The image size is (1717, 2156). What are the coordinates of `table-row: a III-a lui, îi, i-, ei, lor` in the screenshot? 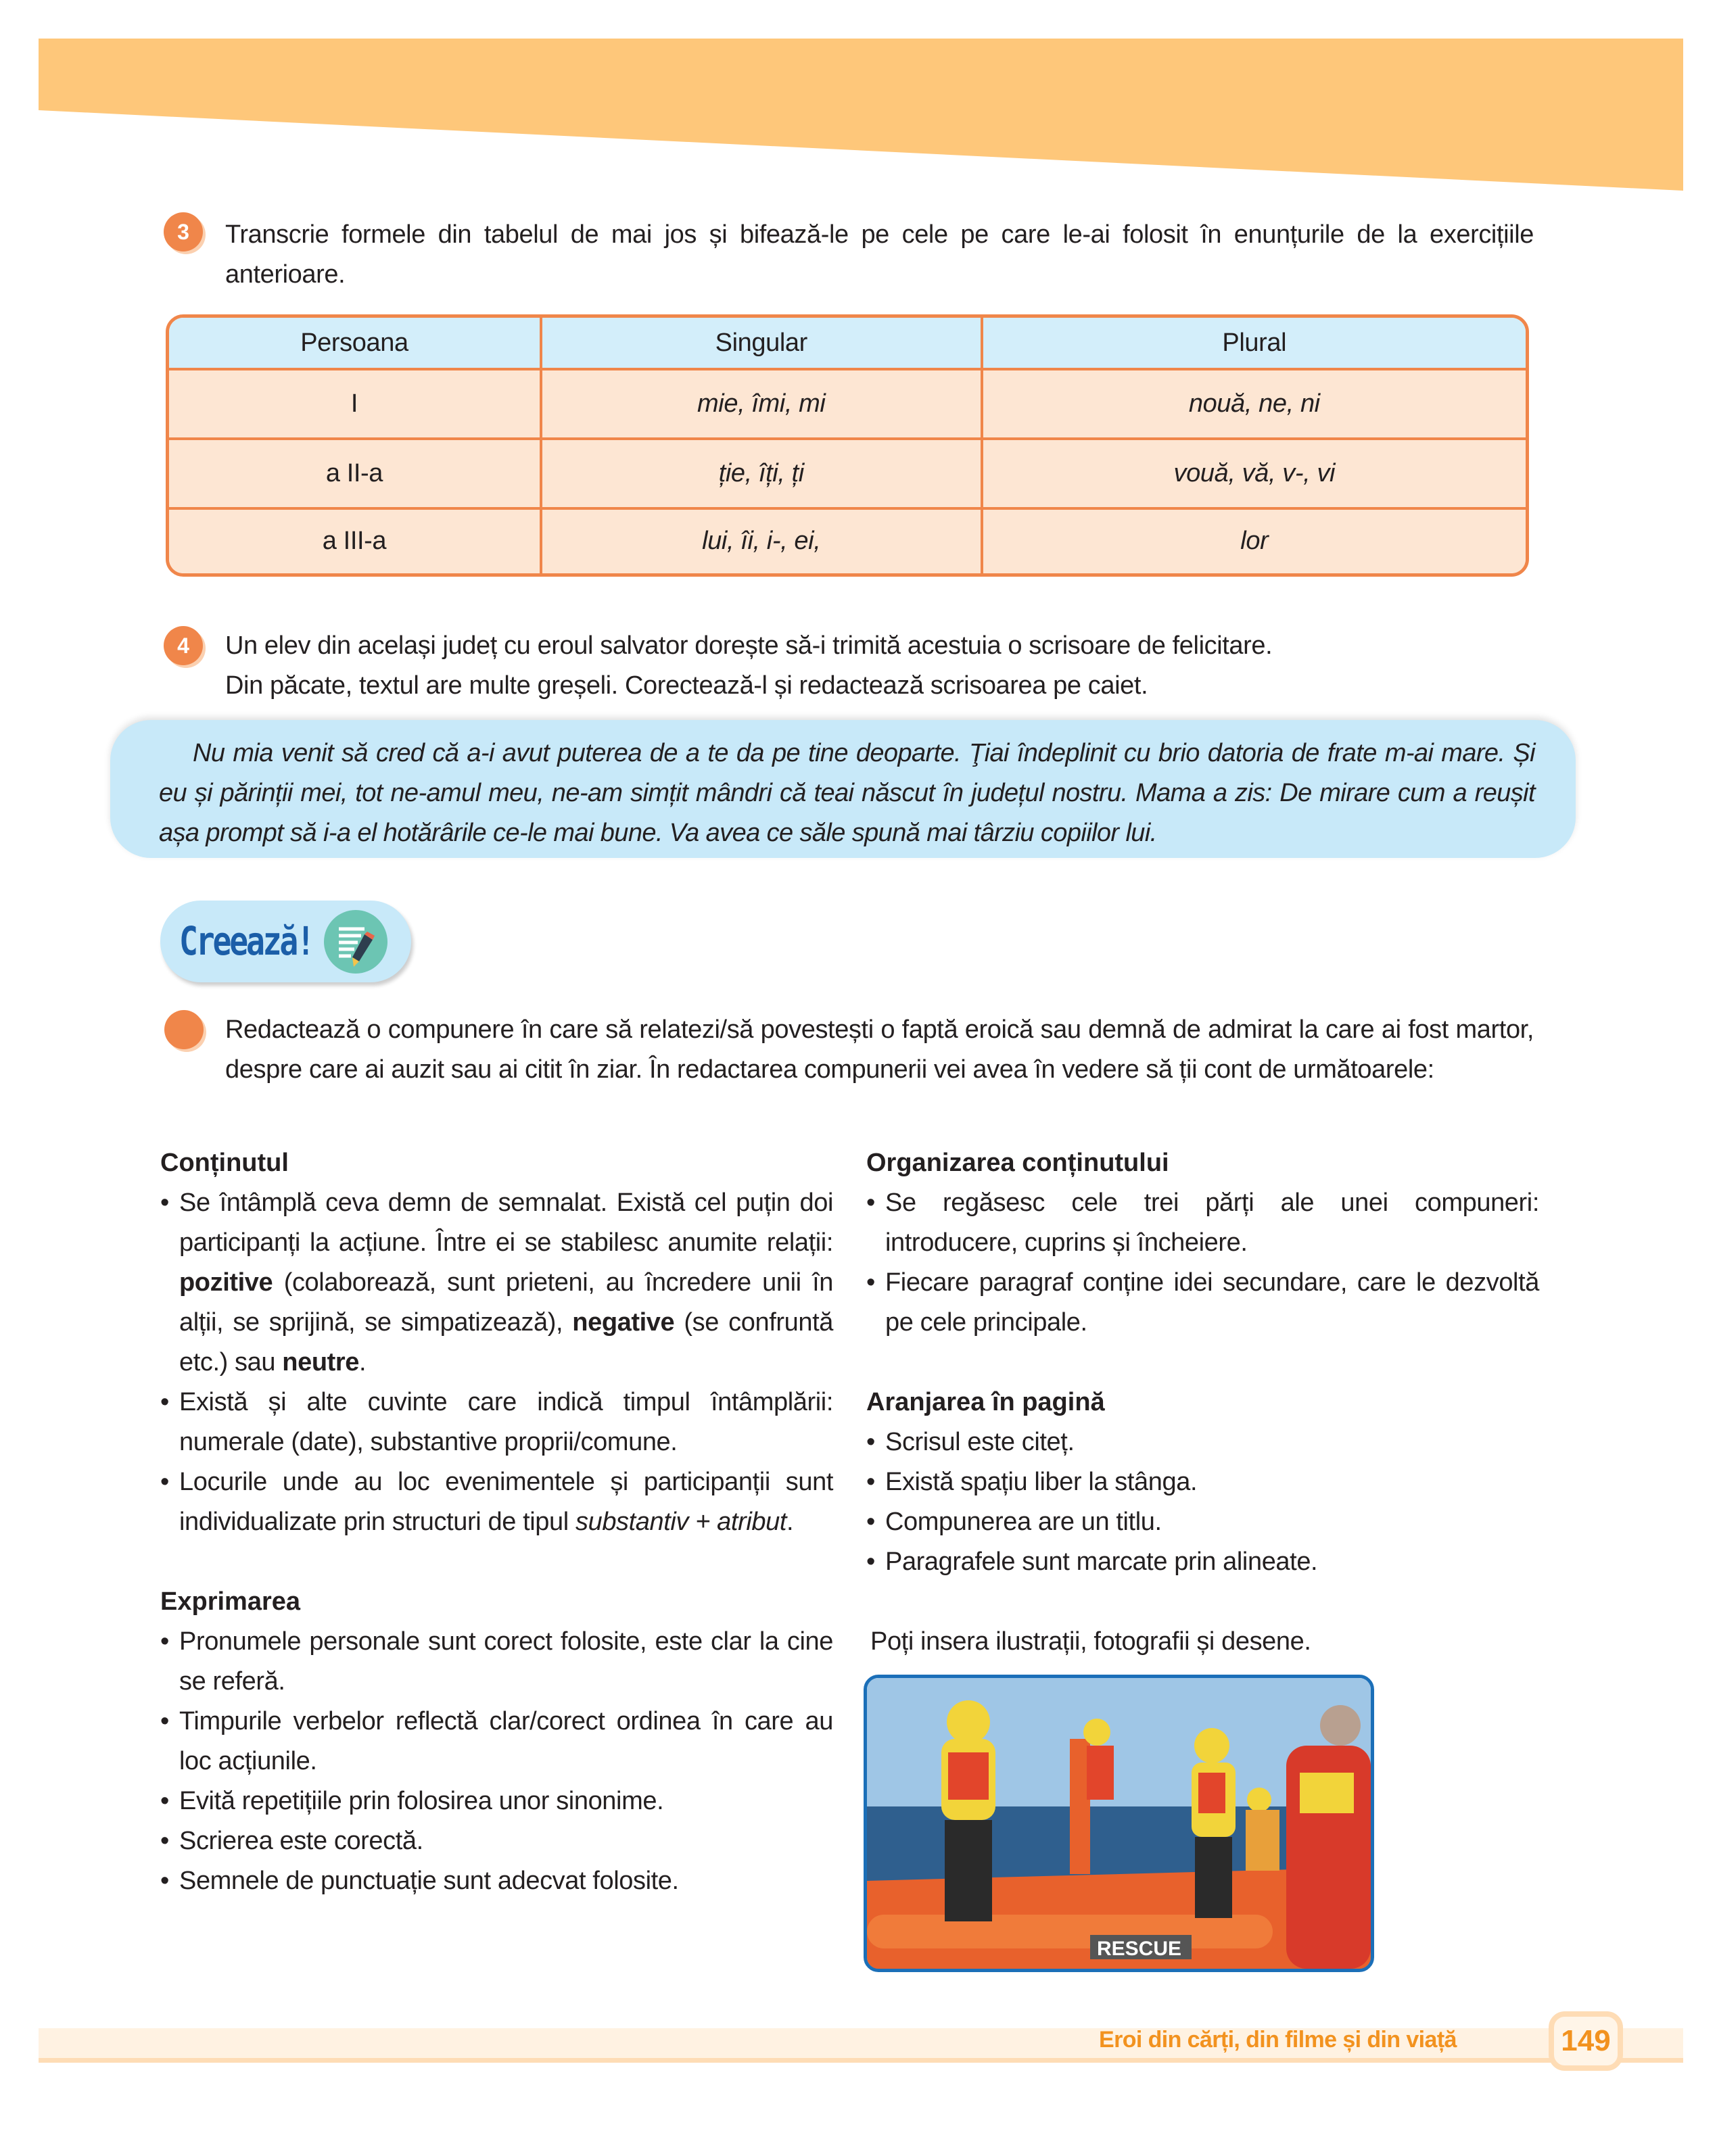 It's located at (847, 541).